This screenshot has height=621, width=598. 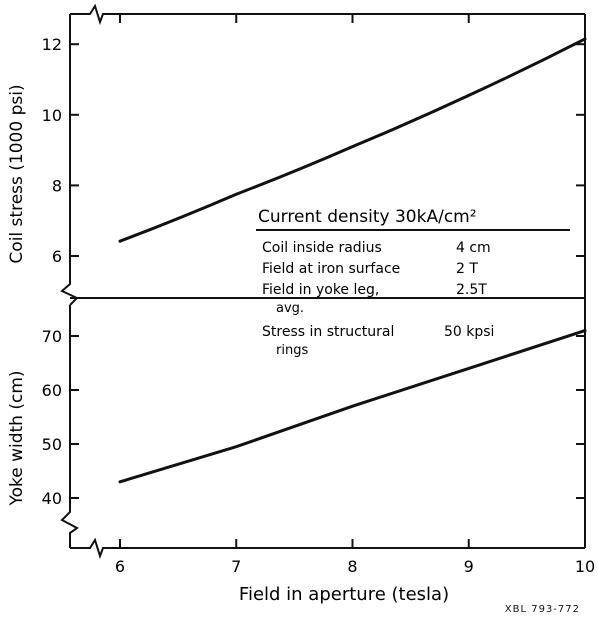 What do you see at coordinates (52, 44) in the screenshot?
I see `top-y-tick-label: 12` at bounding box center [52, 44].